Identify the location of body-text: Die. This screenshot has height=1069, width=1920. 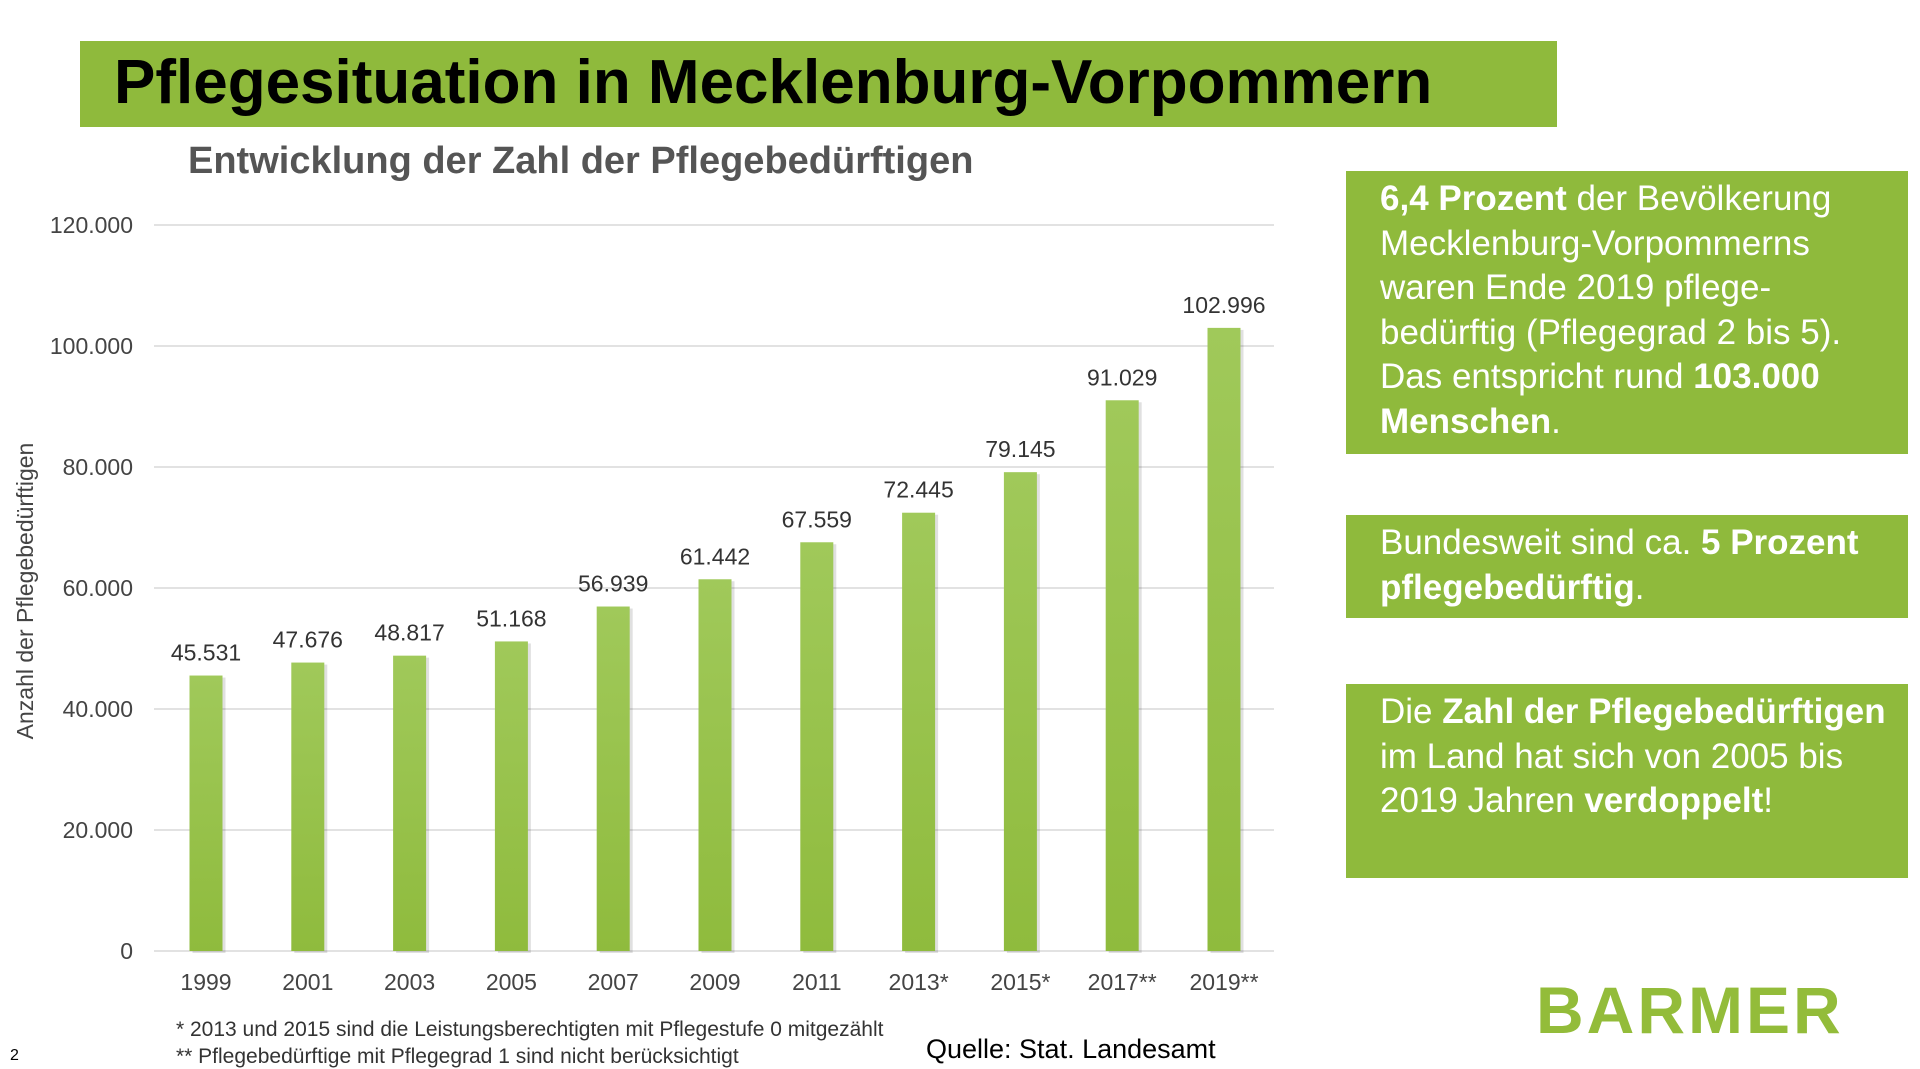
(1411, 711).